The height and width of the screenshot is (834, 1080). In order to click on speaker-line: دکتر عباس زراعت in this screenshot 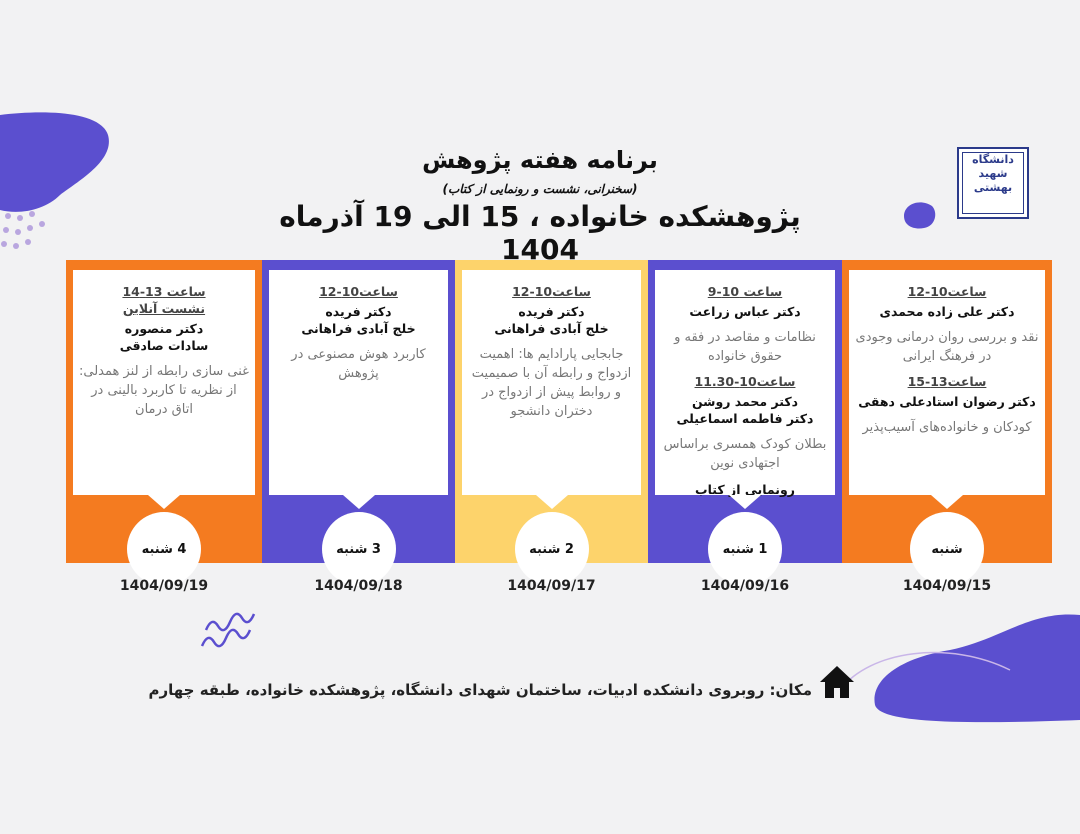, I will do `click(745, 311)`.